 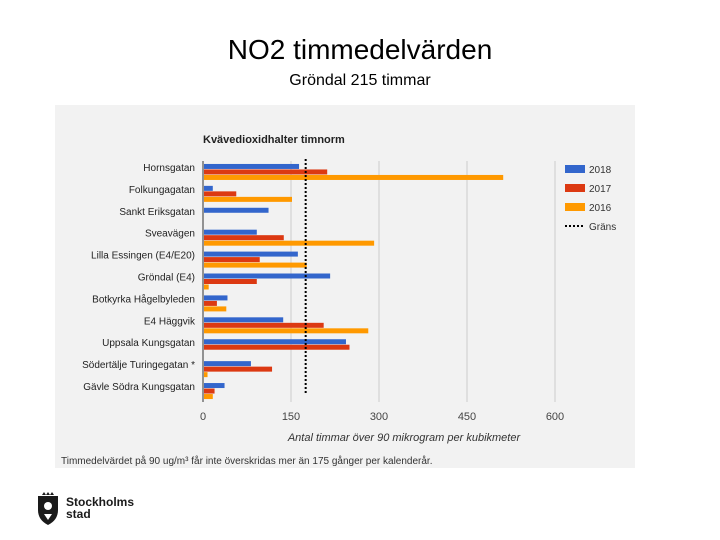 I want to click on category-label: Hornsgatan, so click(x=169, y=168).